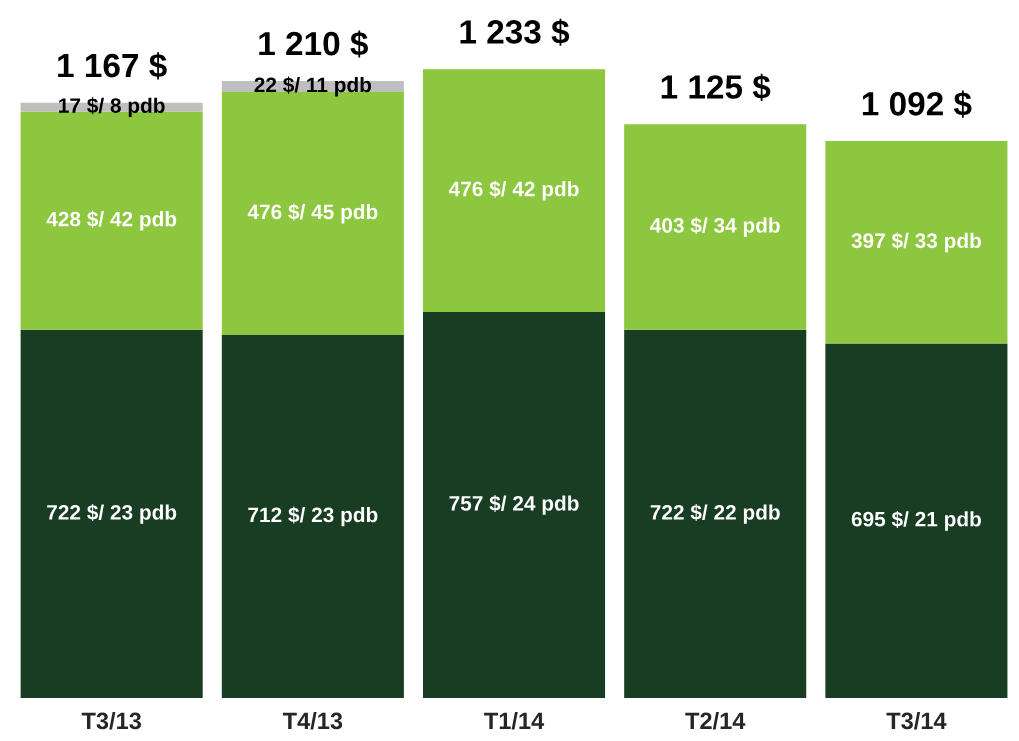 The image size is (1019, 741). What do you see at coordinates (715, 227) in the screenshot?
I see `data-label: 403 $/ 34 pdb` at bounding box center [715, 227].